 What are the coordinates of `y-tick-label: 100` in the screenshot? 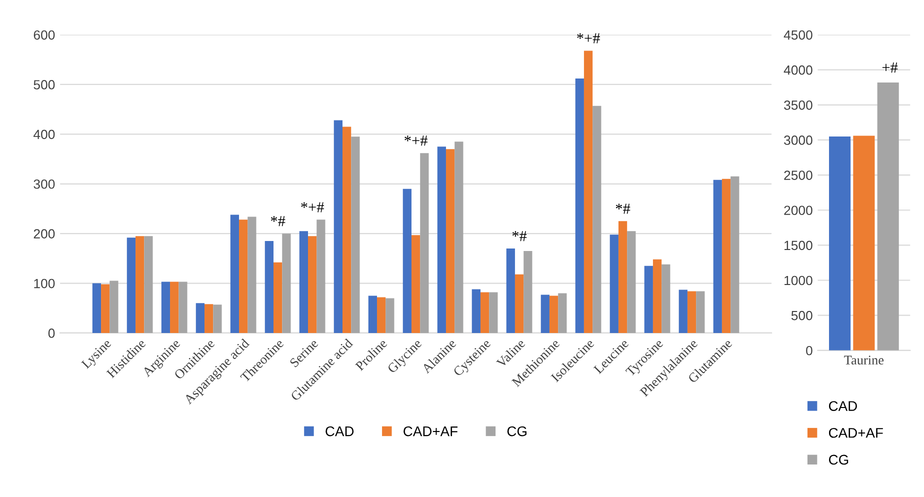 It's located at (44, 283).